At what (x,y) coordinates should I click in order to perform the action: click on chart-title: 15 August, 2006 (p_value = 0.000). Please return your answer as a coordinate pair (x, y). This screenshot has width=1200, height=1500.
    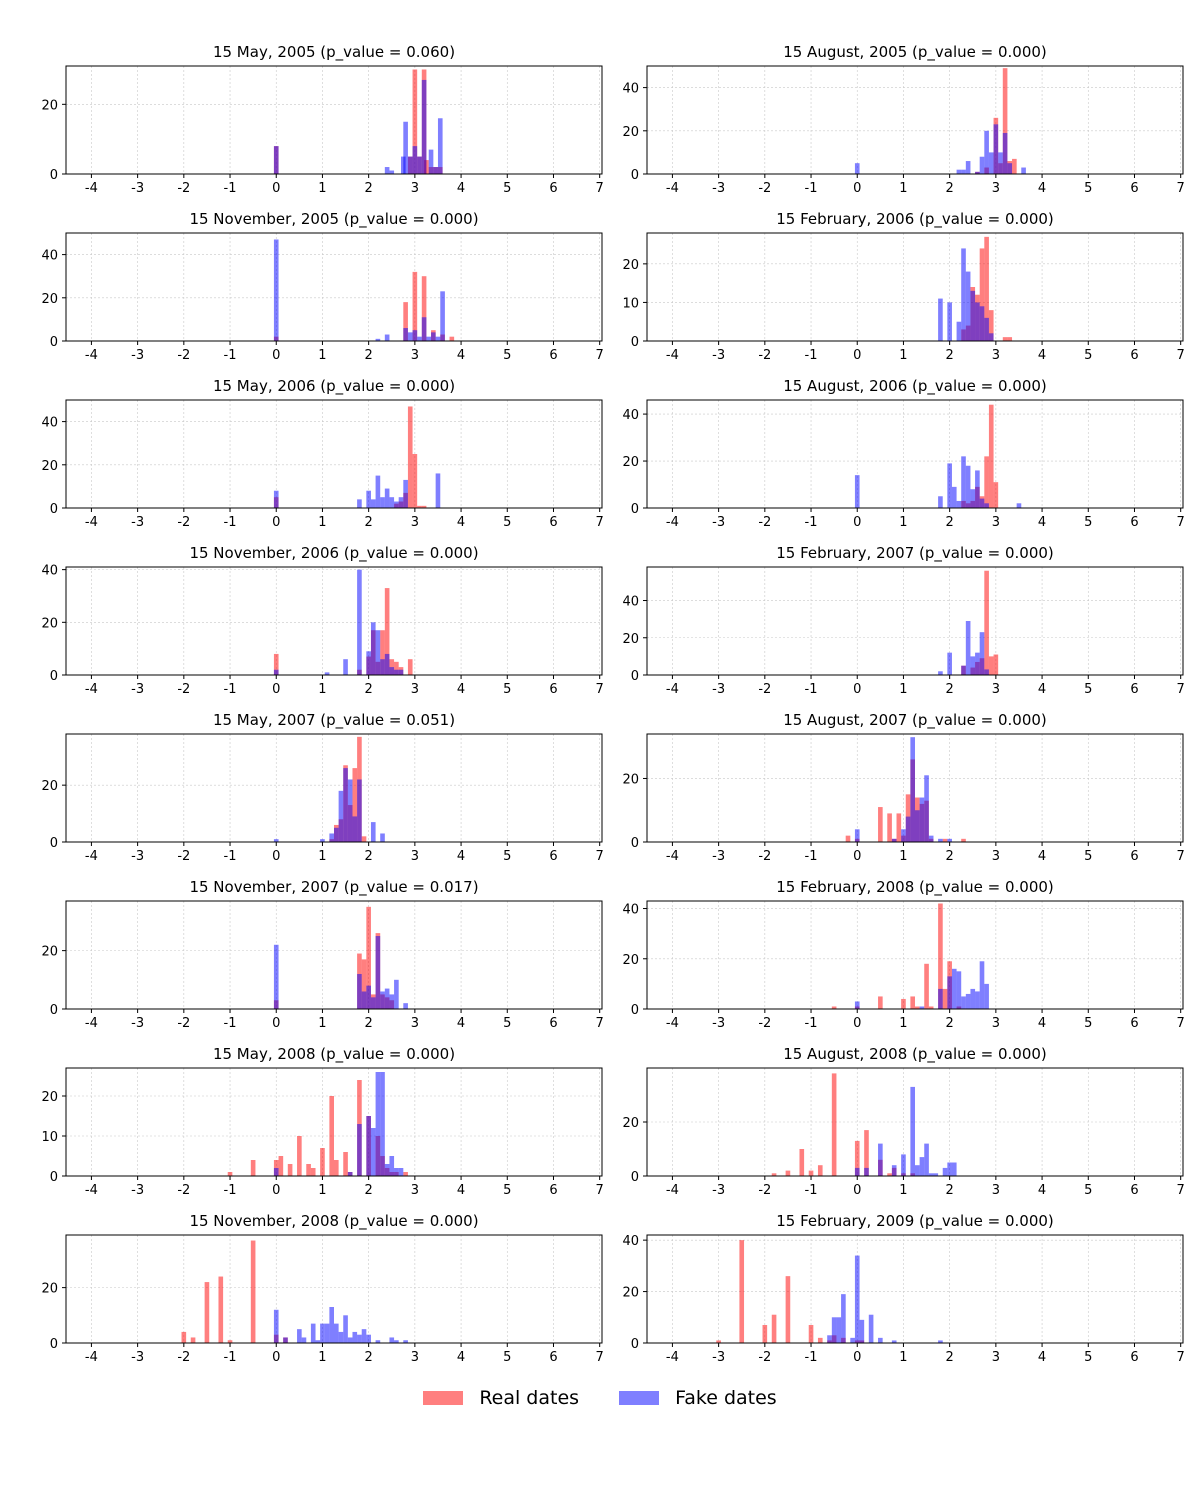
    Looking at the image, I should click on (915, 386).